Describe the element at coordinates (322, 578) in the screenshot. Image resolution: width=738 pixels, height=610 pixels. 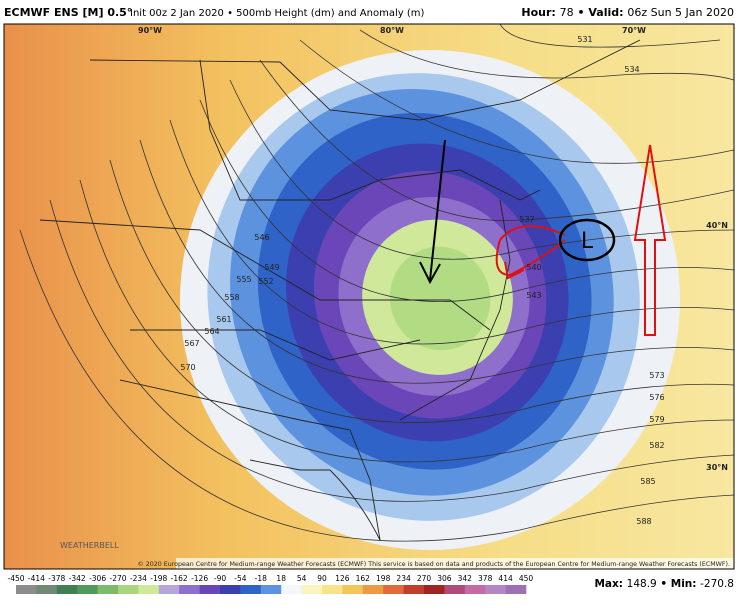
I see `colorbar-label: 90` at that location.